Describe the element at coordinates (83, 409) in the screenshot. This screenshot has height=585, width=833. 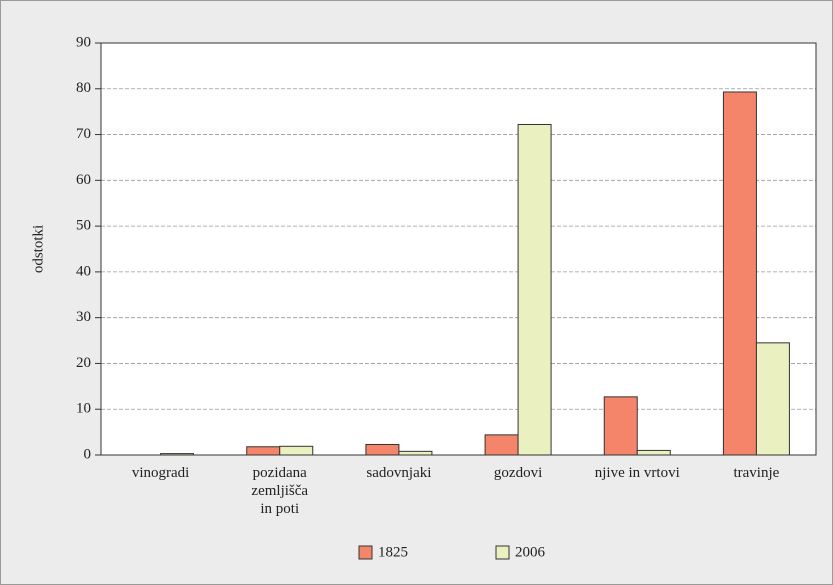
I see `y-tick-label: 10` at that location.